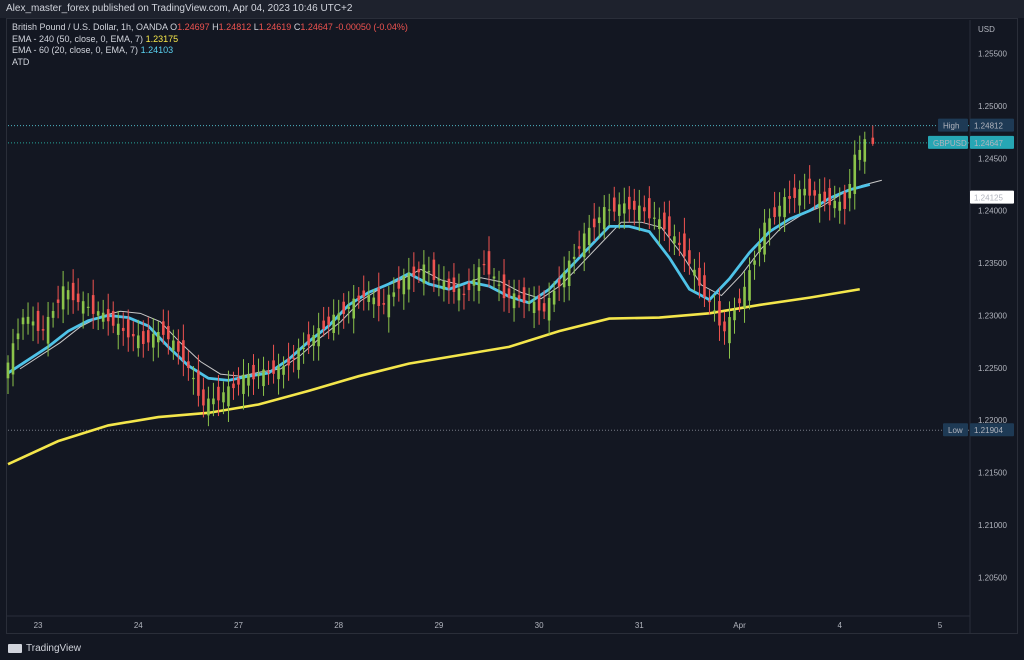  Describe the element at coordinates (992, 420) in the screenshot. I see `y-tick-label: 1.22000` at that location.